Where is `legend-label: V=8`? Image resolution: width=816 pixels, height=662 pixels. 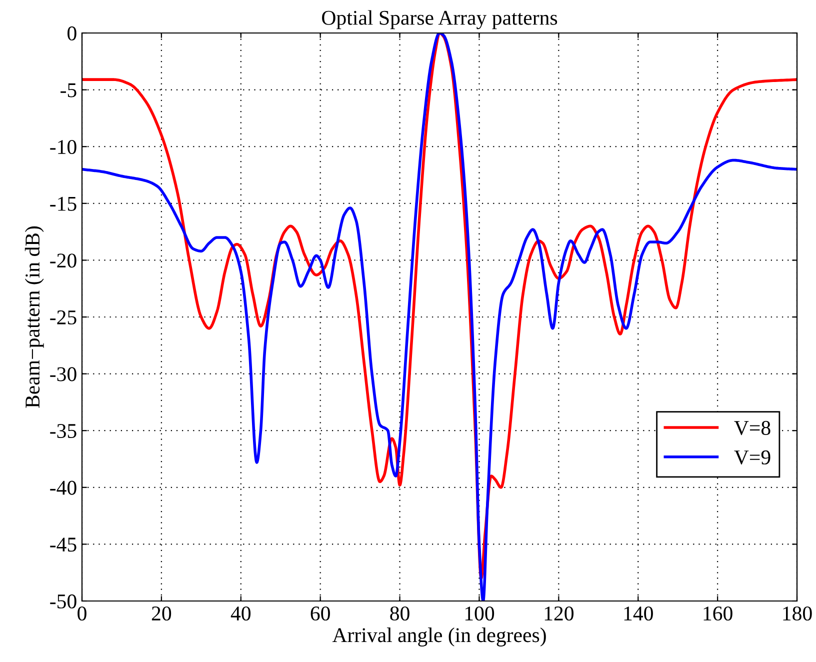 legend-label: V=8 is located at coordinates (752, 428).